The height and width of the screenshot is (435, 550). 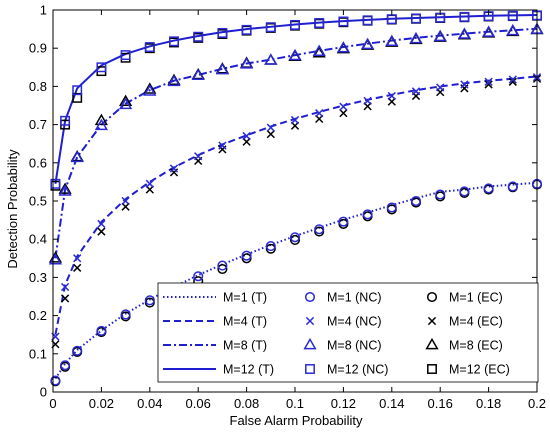 What do you see at coordinates (38, 353) in the screenshot?
I see `y-tick-label: 0.1` at bounding box center [38, 353].